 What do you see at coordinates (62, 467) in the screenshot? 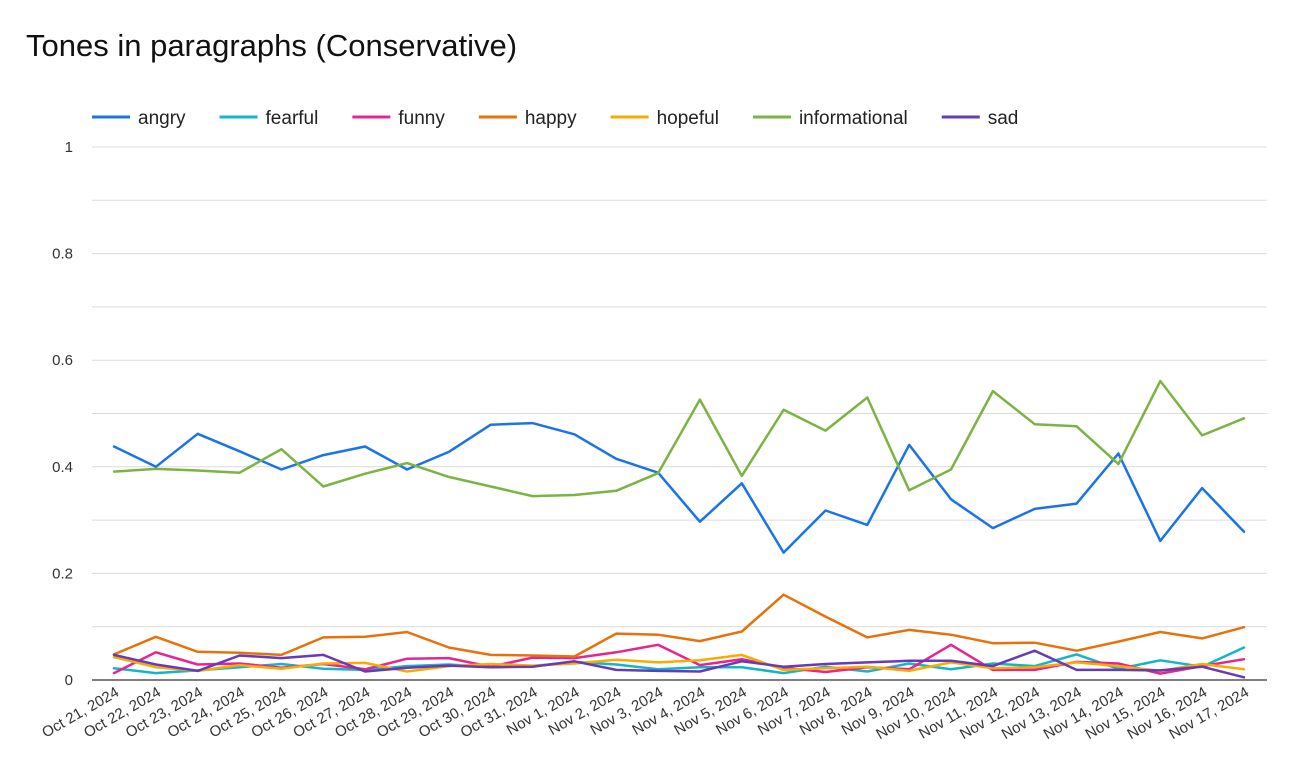
I see `y-tick-label: 0.4` at bounding box center [62, 467].